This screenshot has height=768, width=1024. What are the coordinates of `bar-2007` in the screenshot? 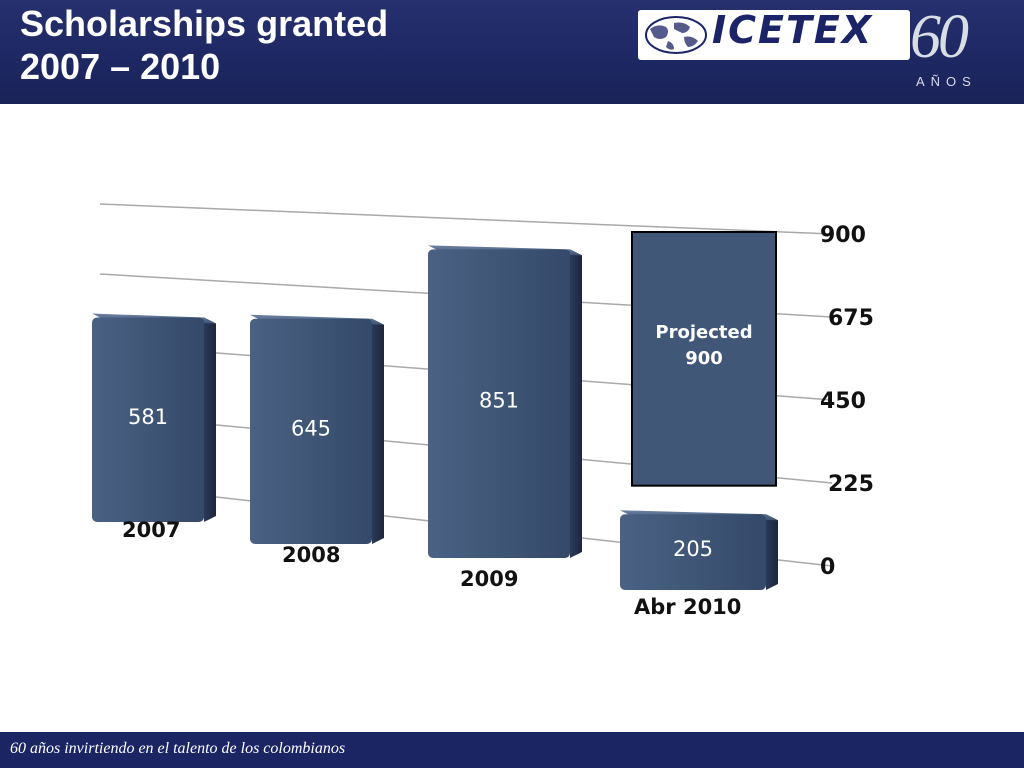 It's located at (154, 417).